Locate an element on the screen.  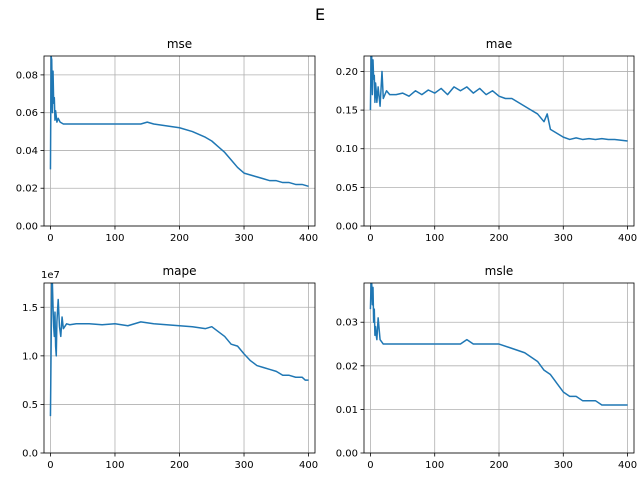
subplot-title: mae is located at coordinates (499, 44).